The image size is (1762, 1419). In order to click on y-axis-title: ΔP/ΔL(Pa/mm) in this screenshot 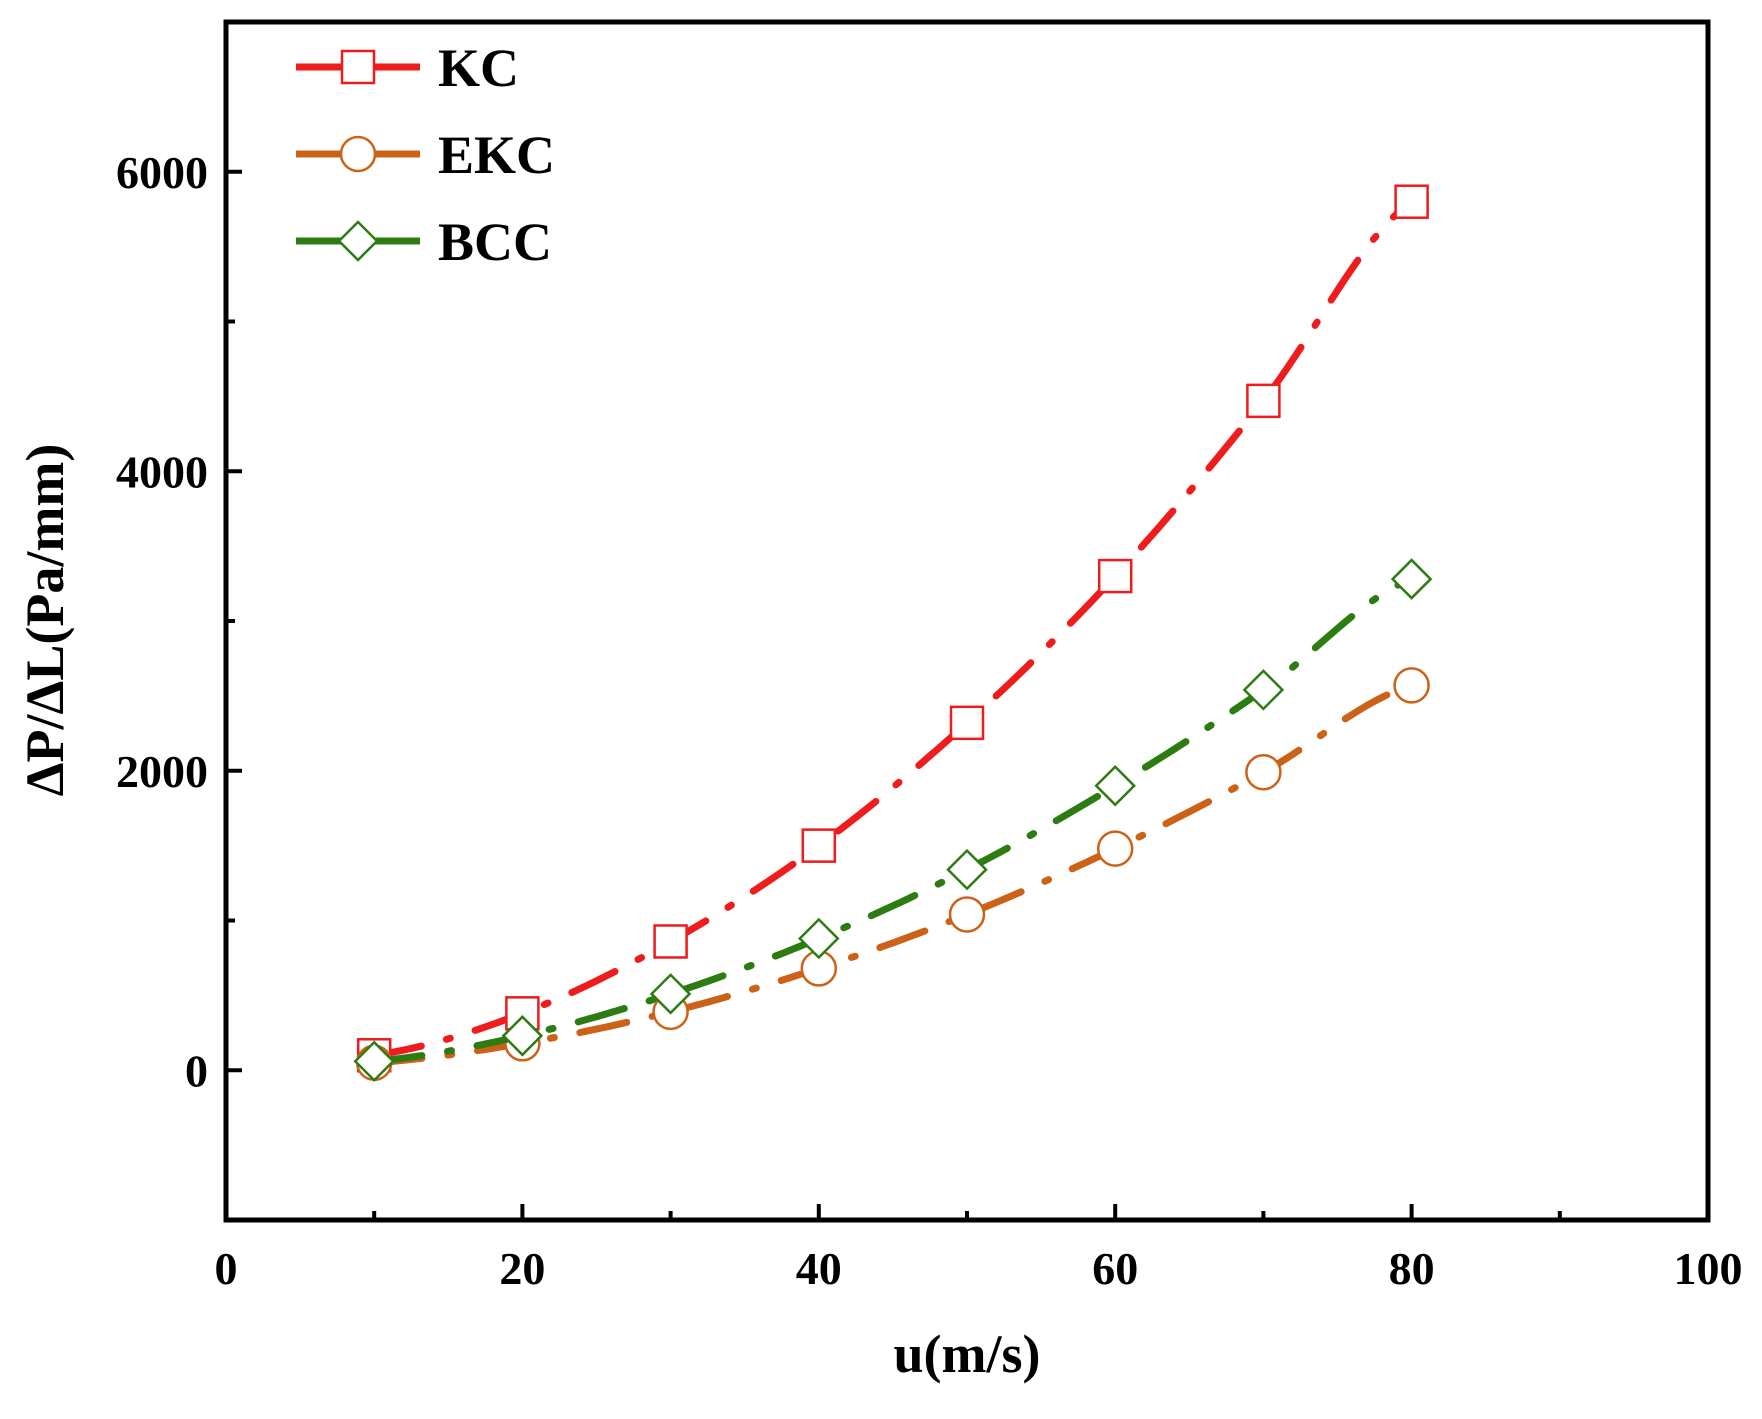, I will do `click(45, 620)`.